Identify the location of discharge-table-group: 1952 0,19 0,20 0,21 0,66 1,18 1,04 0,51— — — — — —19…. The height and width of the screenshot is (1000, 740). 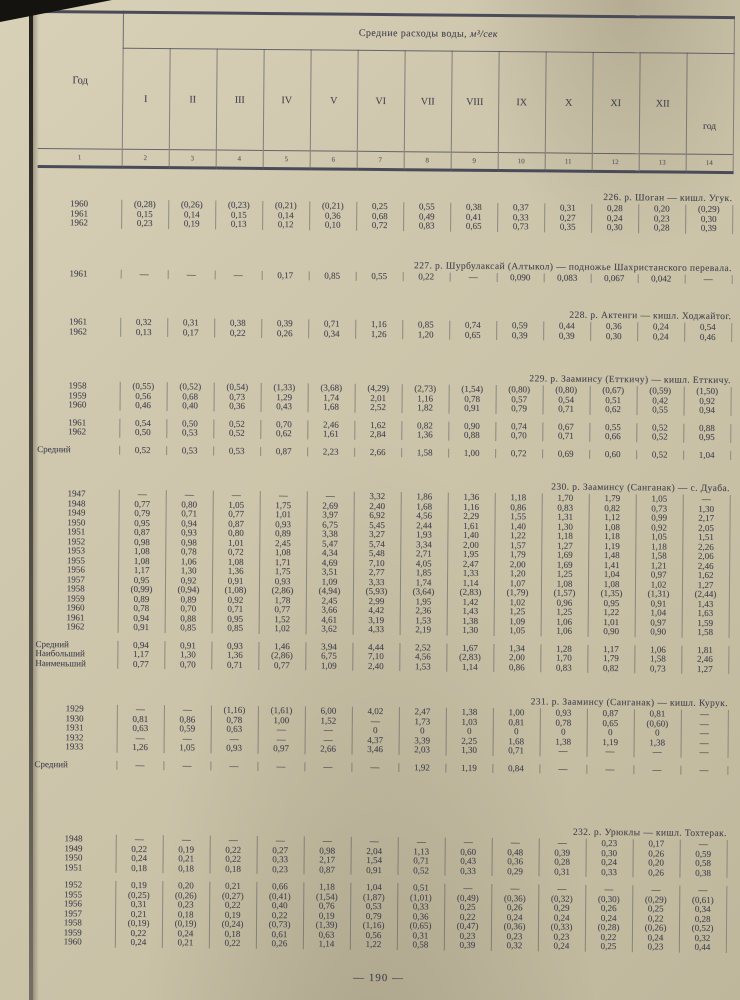
(379, 916).